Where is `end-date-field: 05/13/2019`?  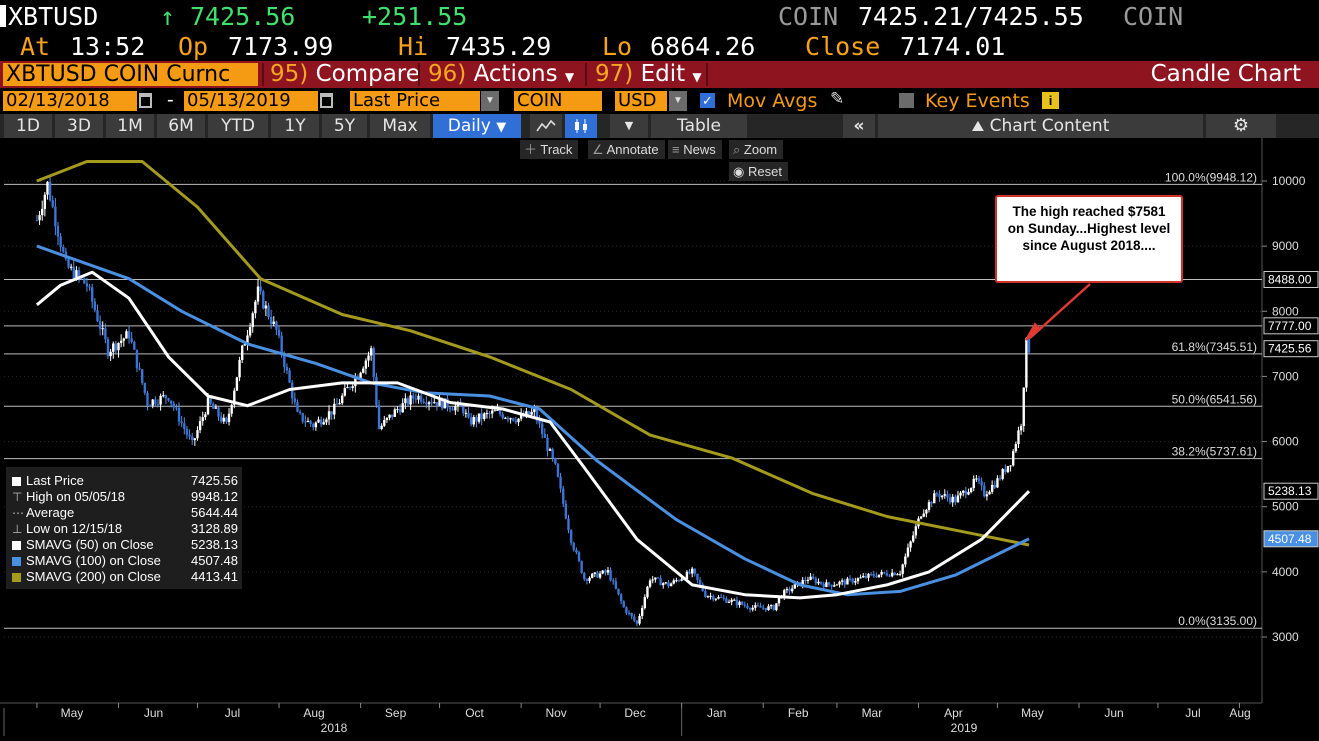
end-date-field: 05/13/2019 is located at coordinates (251, 101).